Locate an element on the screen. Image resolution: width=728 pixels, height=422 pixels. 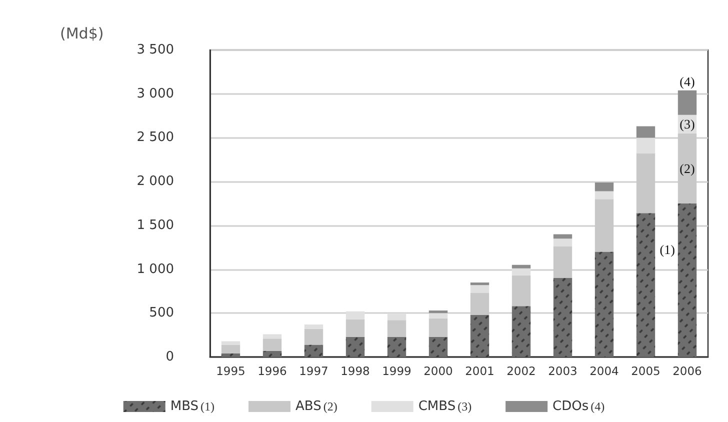
x-tick-label: 1995 is located at coordinates (231, 371).